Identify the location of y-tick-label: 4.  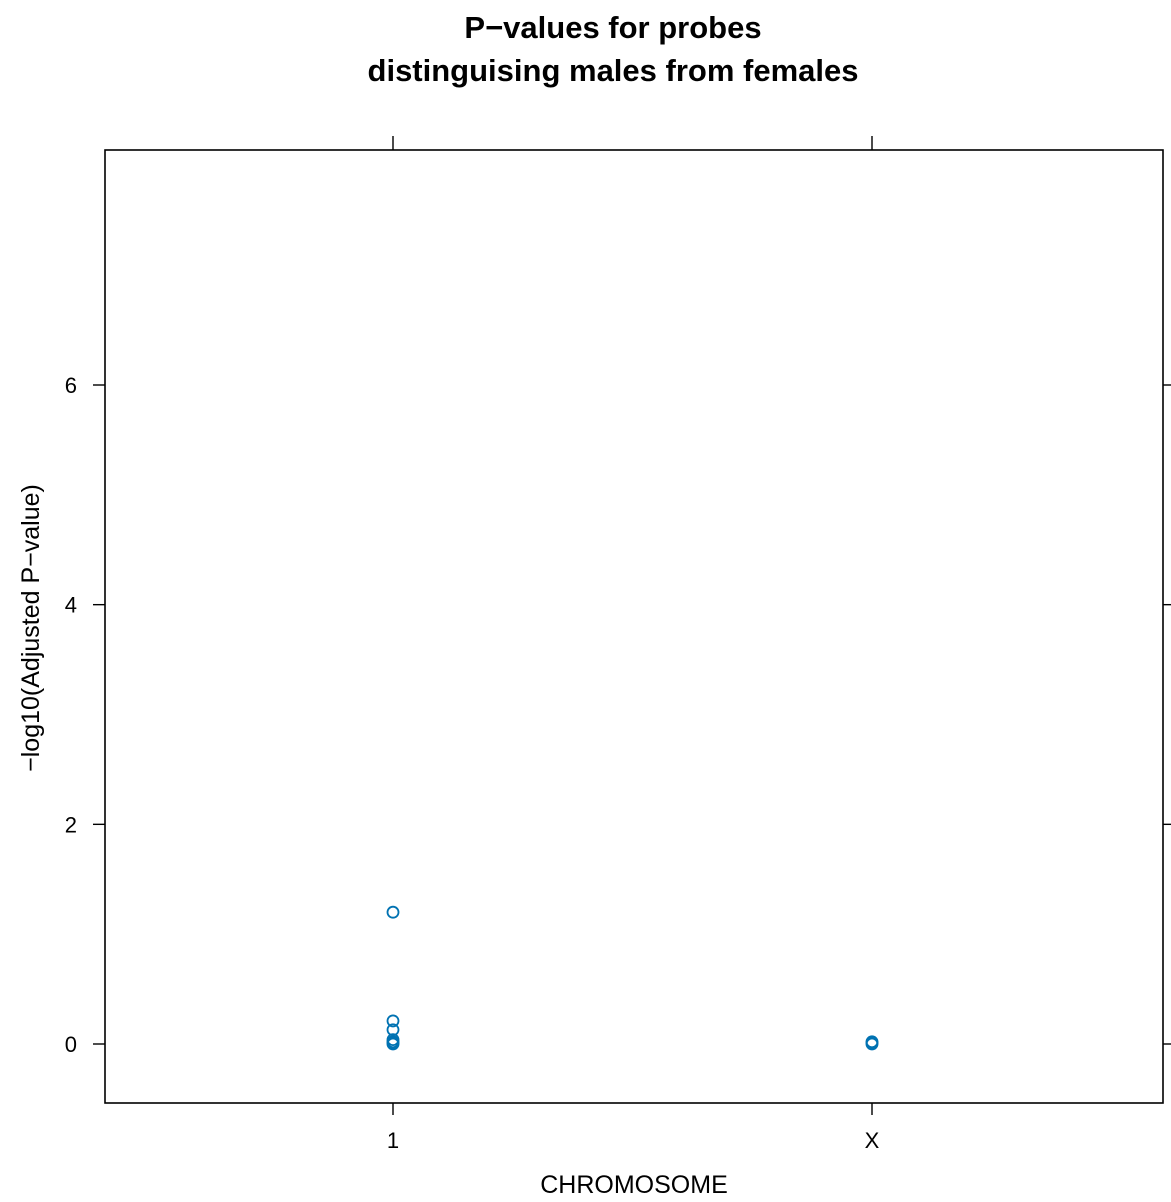
(71, 605).